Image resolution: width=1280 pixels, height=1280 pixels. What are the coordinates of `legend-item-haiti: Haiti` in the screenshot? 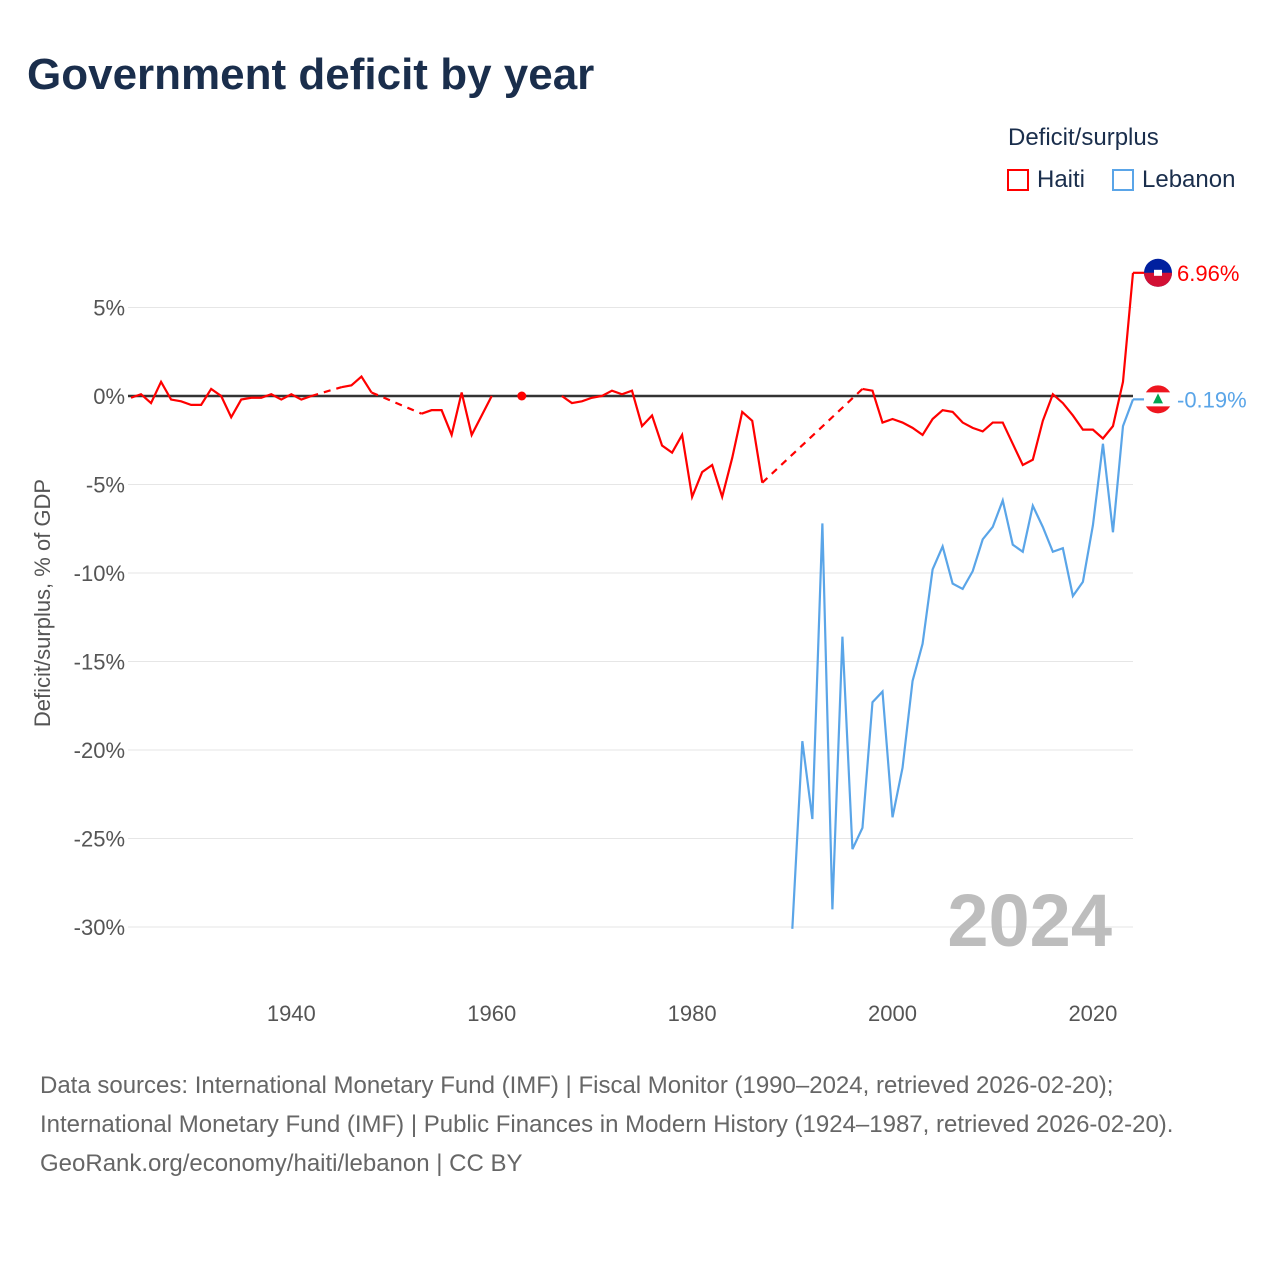 It's located at (1046, 180).